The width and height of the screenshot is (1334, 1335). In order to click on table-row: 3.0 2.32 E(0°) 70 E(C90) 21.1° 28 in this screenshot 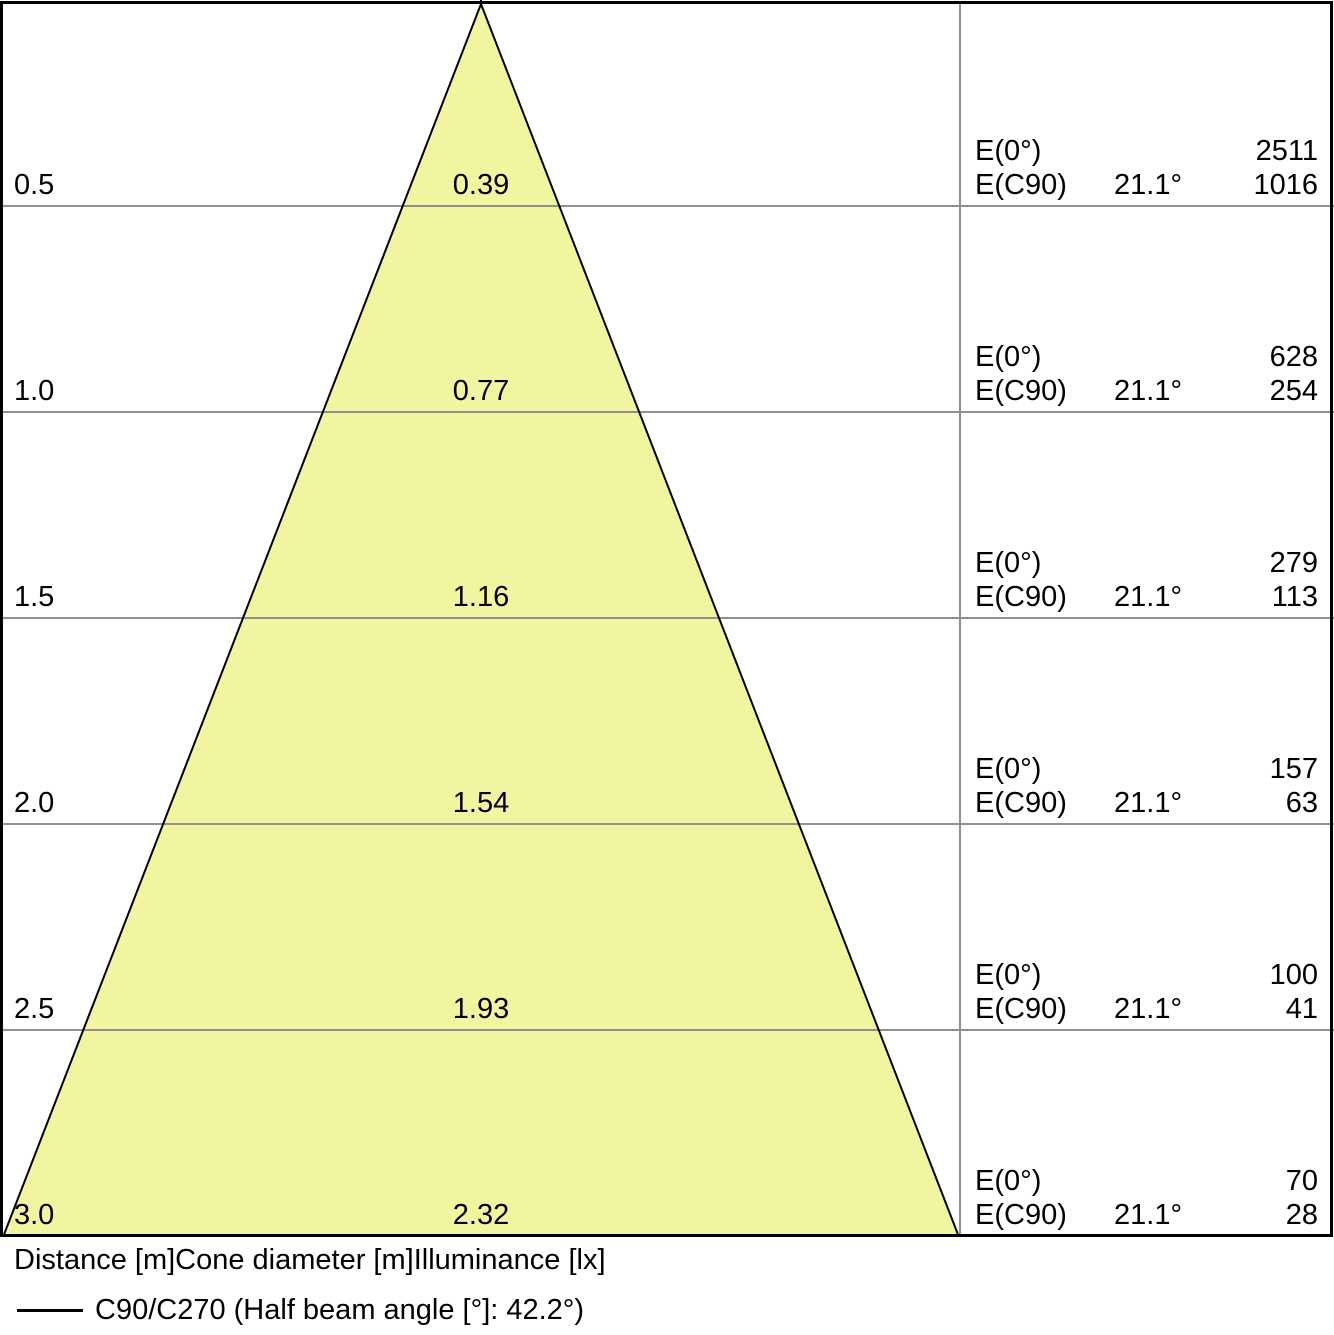, I will do `click(667, 1195)`.